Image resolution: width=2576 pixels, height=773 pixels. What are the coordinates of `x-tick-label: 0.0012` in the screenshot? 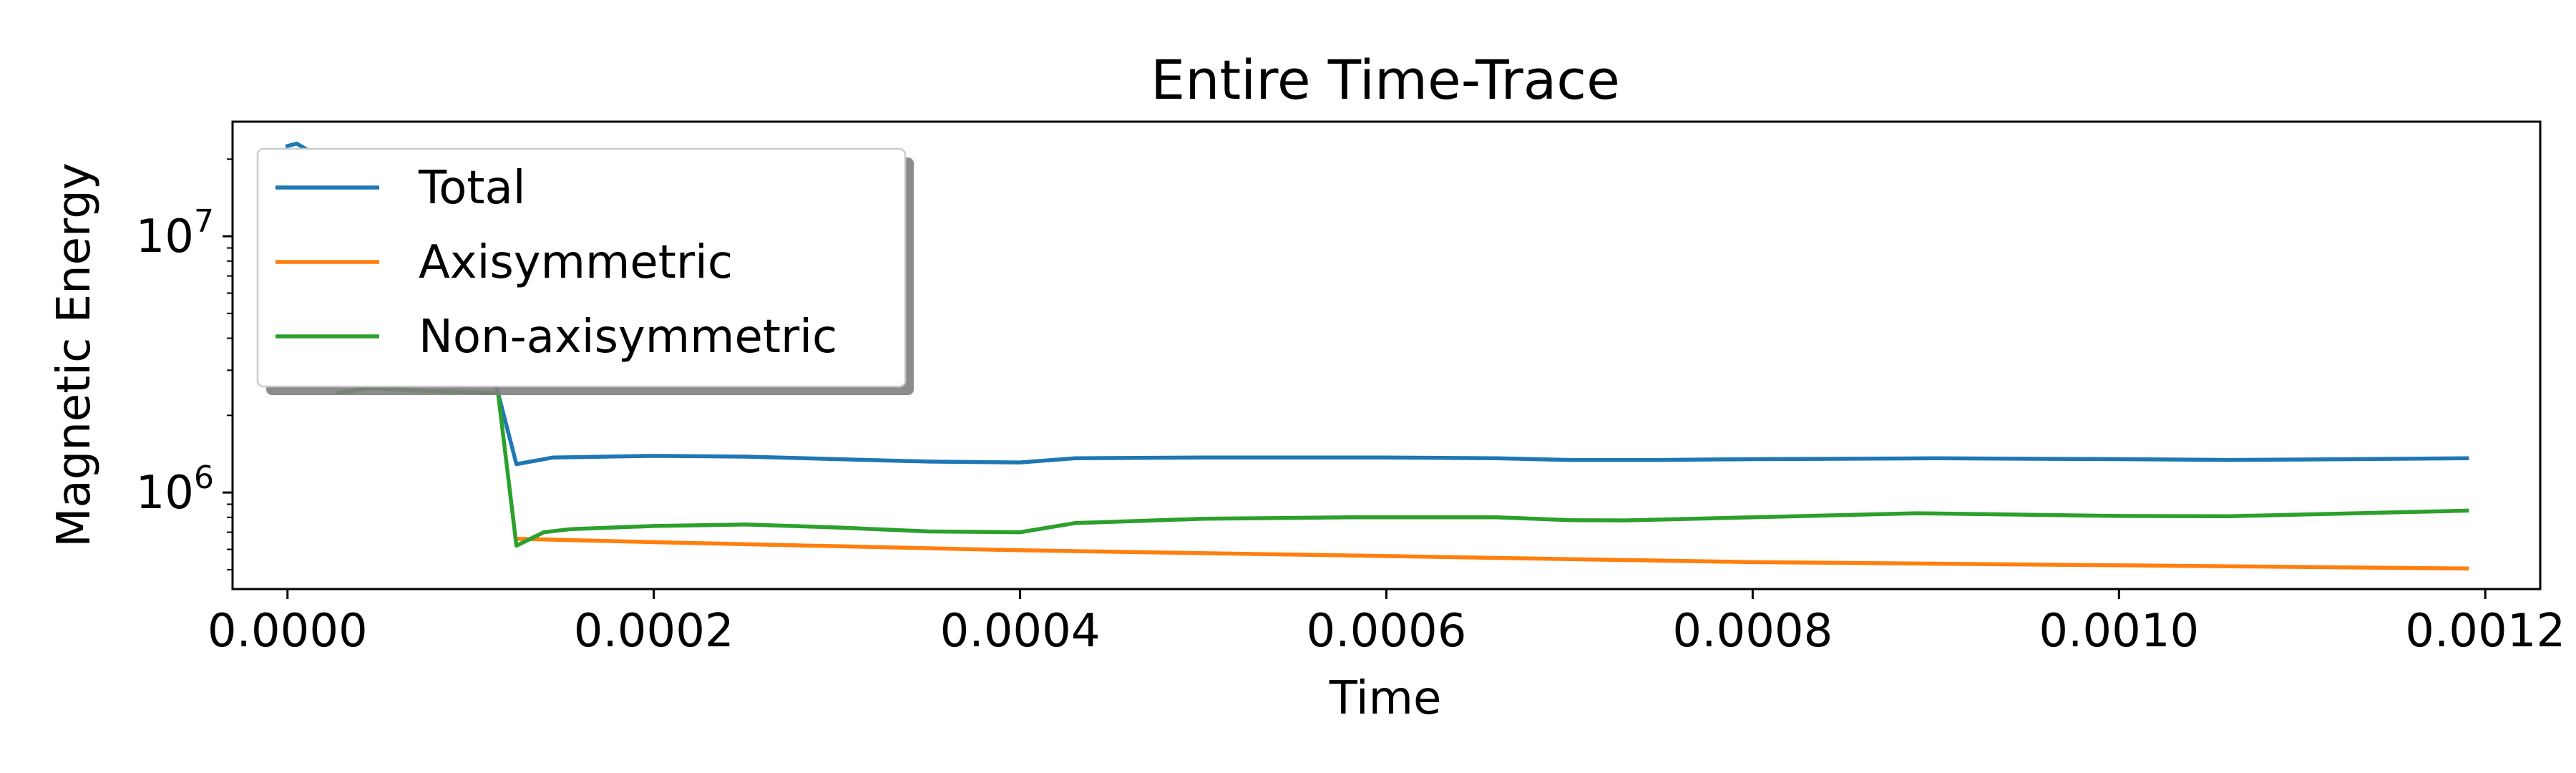 It's located at (2485, 631).